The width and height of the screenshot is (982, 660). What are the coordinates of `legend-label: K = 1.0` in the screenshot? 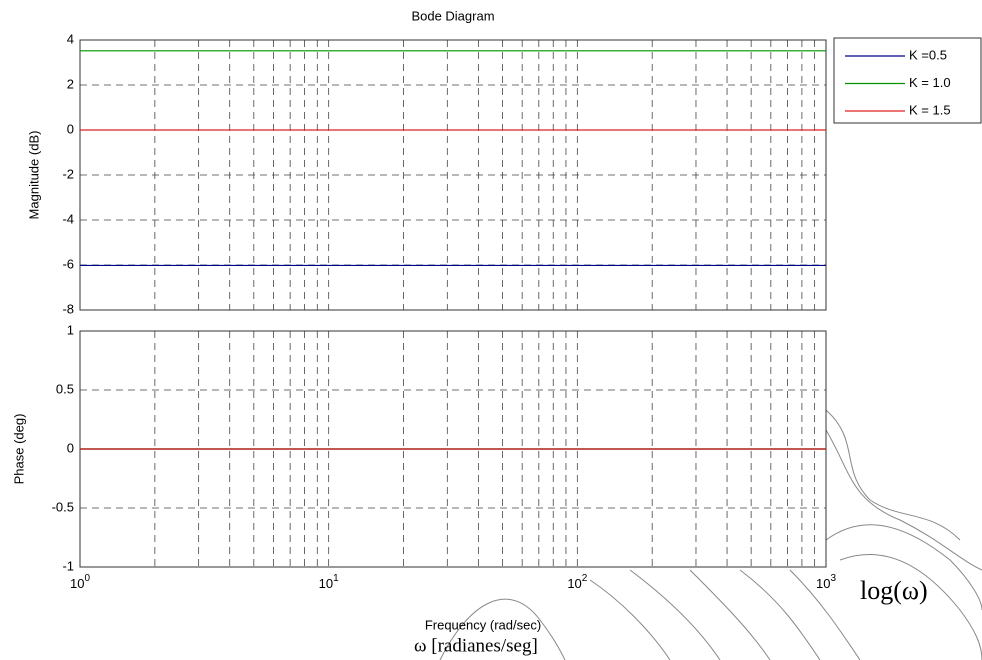 It's located at (930, 82).